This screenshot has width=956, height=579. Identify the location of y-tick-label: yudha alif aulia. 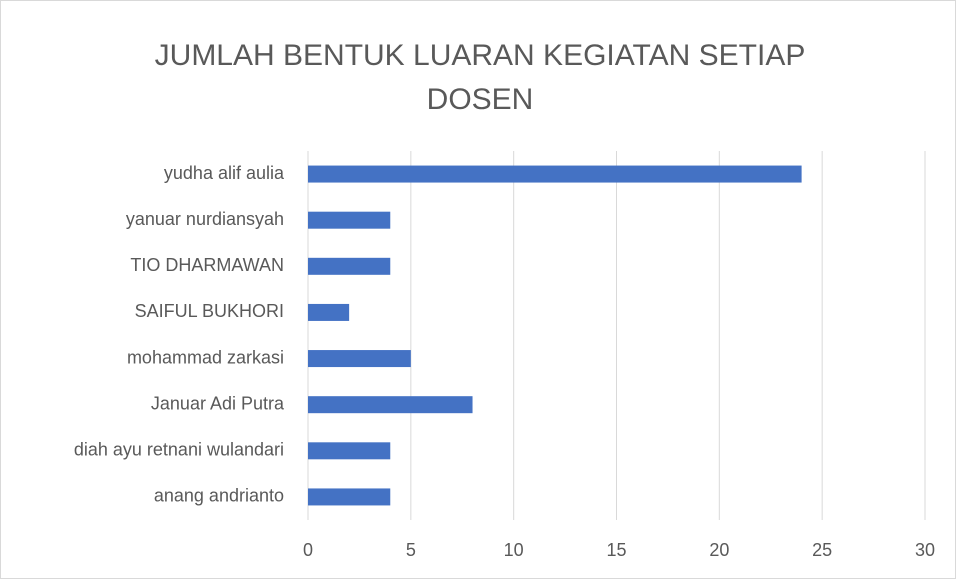
(224, 173).